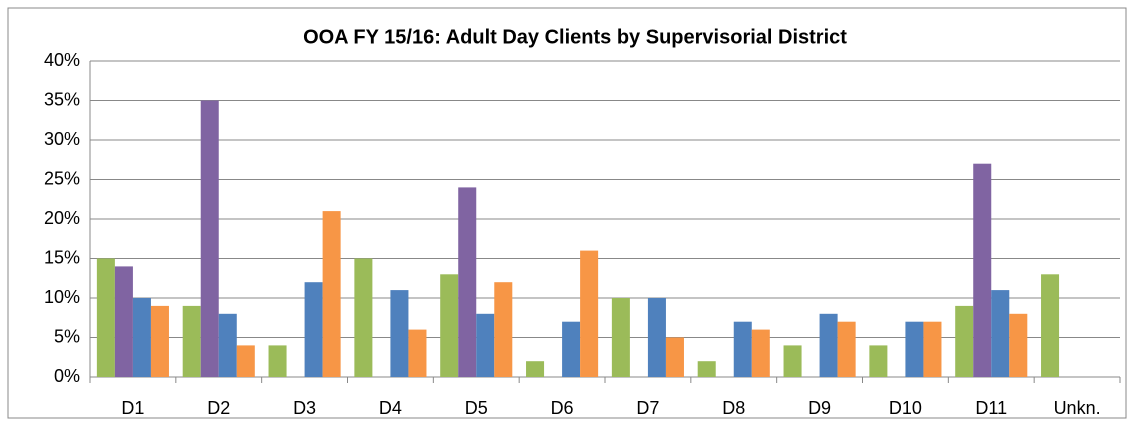 This screenshot has height=430, width=1135. Describe the element at coordinates (132, 408) in the screenshot. I see `x-tick-label: D1` at that location.